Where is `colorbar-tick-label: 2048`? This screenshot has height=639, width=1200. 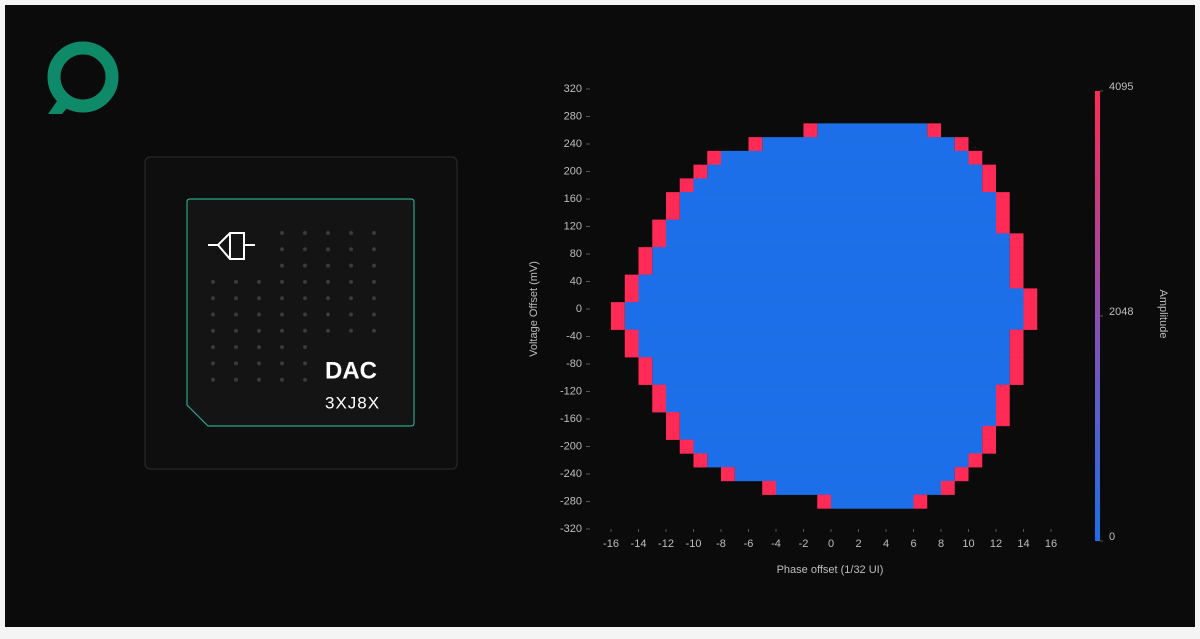 colorbar-tick-label: 2048 is located at coordinates (1121, 312).